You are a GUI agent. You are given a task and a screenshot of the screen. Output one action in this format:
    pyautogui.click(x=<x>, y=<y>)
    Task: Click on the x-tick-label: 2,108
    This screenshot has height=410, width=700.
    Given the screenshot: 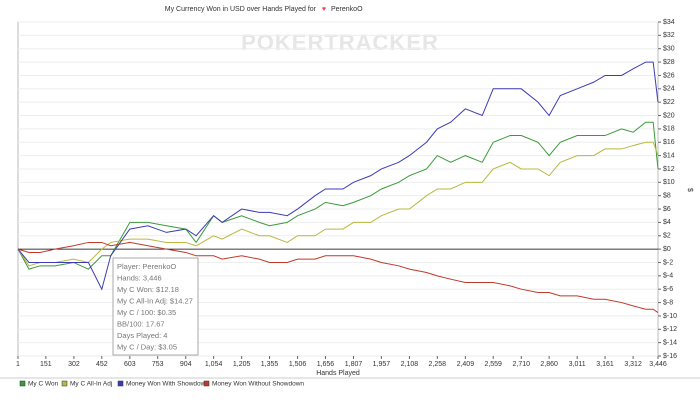 What is the action you would take?
    pyautogui.click(x=410, y=364)
    